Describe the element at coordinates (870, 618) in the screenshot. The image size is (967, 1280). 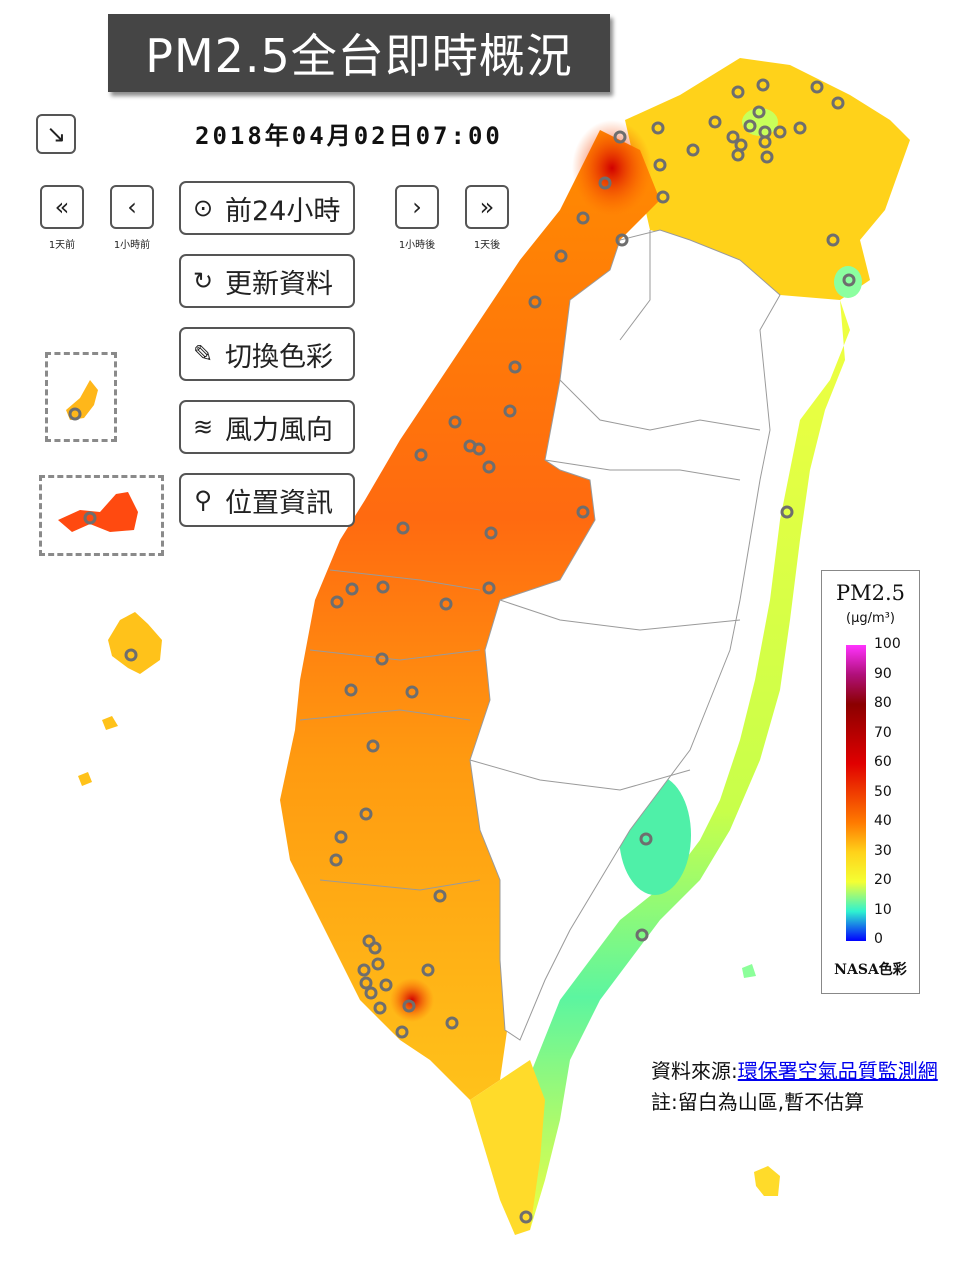
I see `legend-unit: (μg/m³)` at that location.